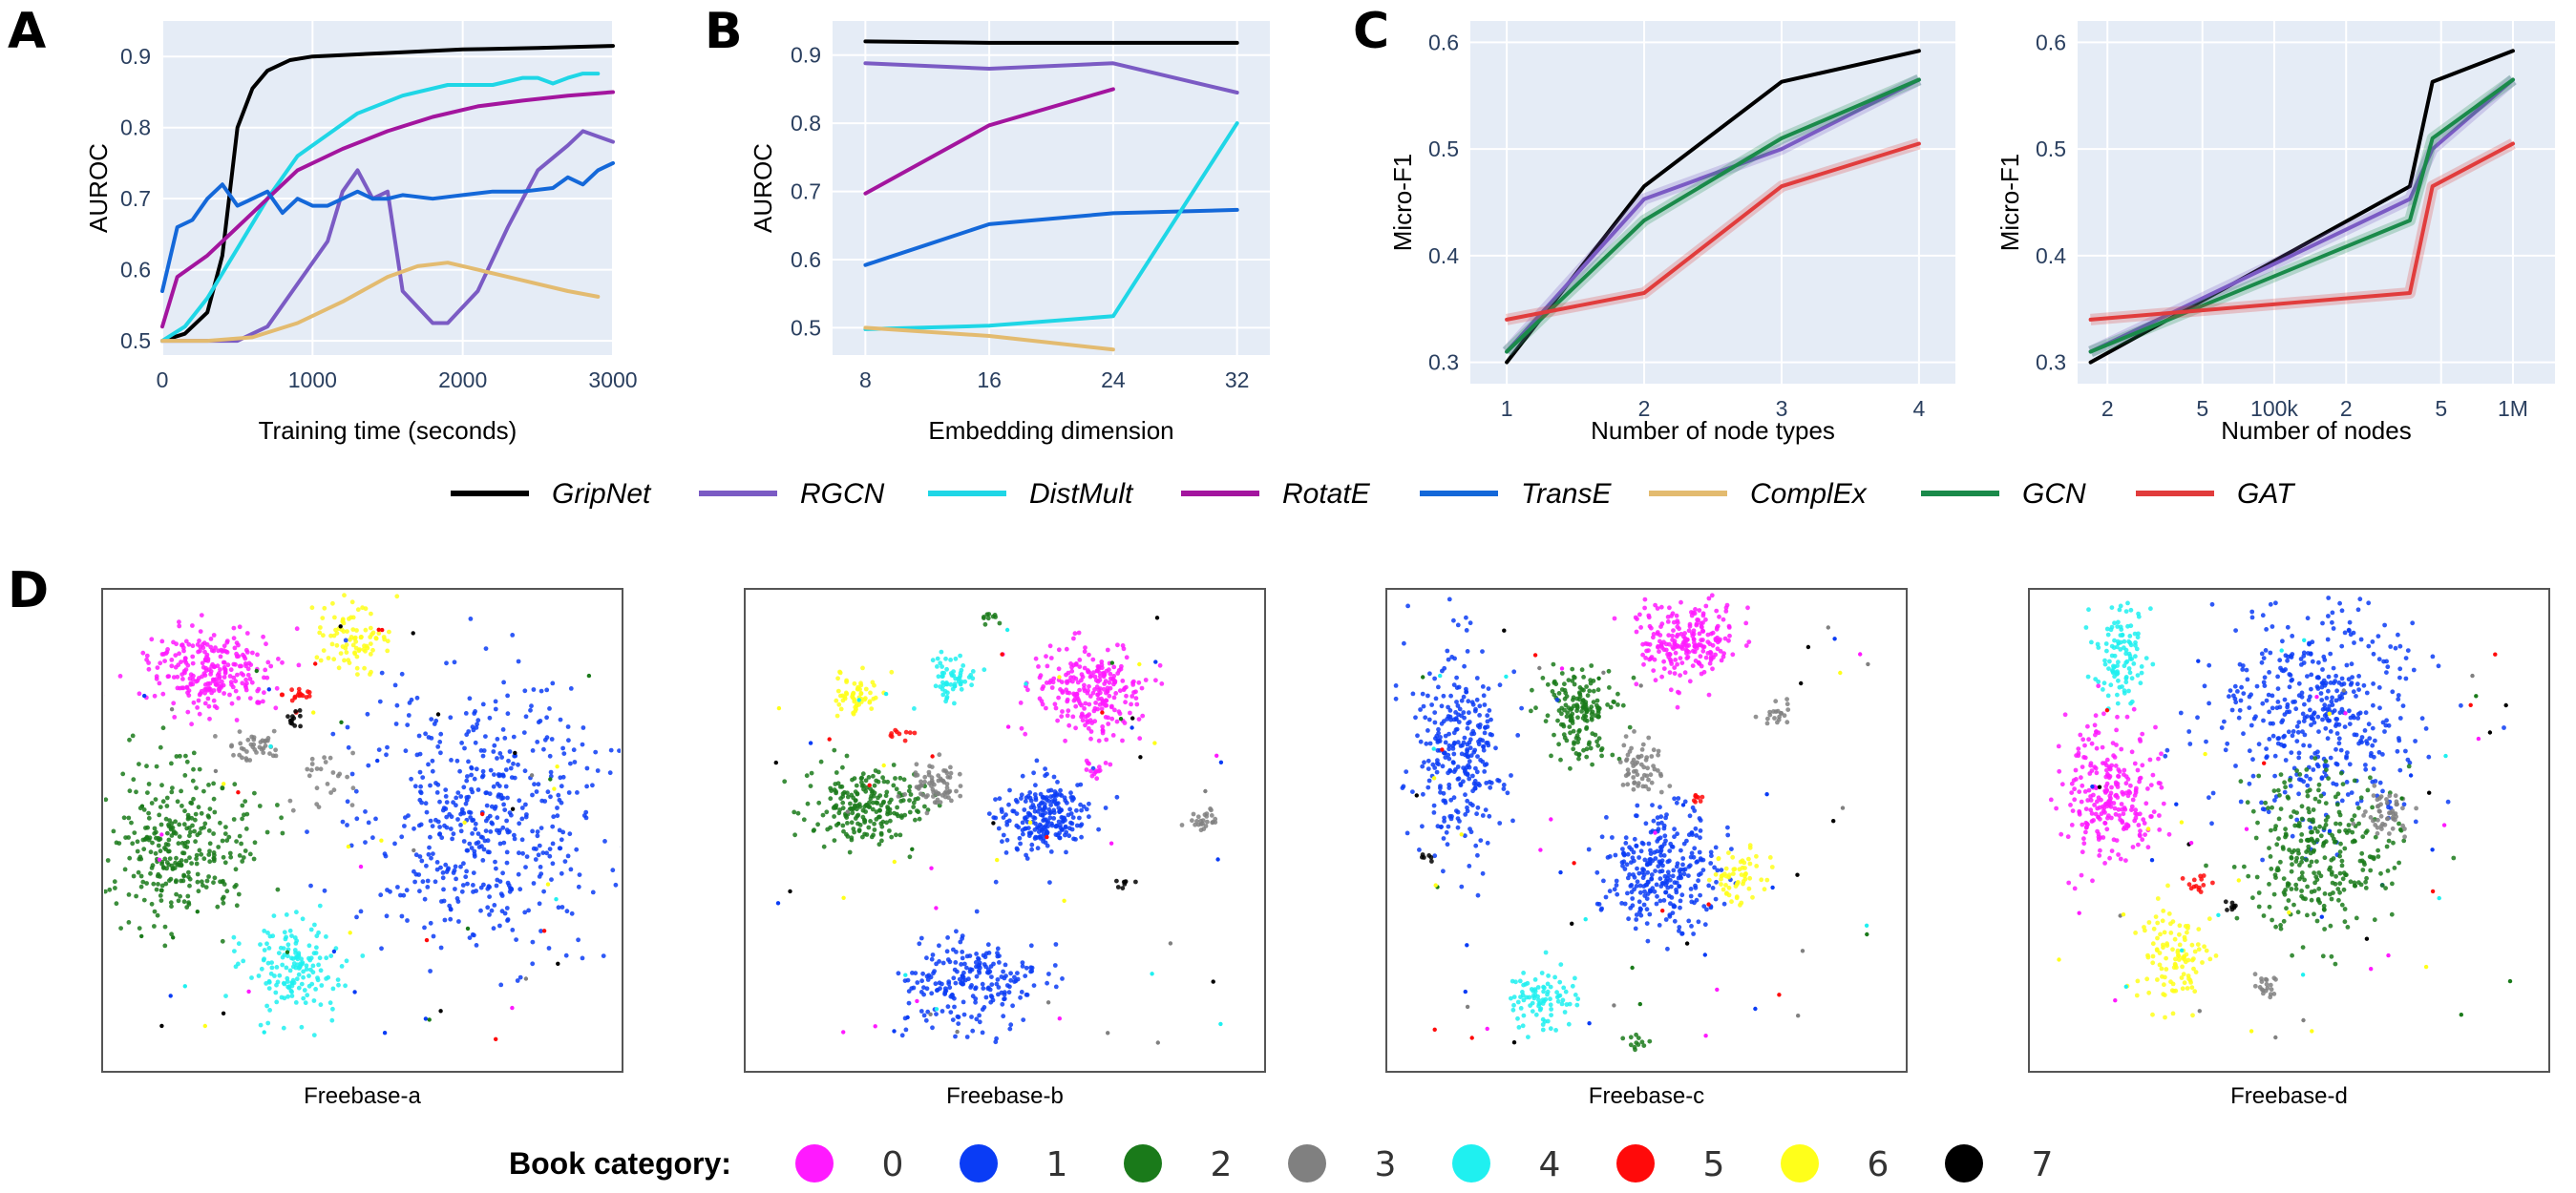  Describe the element at coordinates (362, 849) in the screenshot. I see `tsne-plot-1: Freebase-a` at that location.